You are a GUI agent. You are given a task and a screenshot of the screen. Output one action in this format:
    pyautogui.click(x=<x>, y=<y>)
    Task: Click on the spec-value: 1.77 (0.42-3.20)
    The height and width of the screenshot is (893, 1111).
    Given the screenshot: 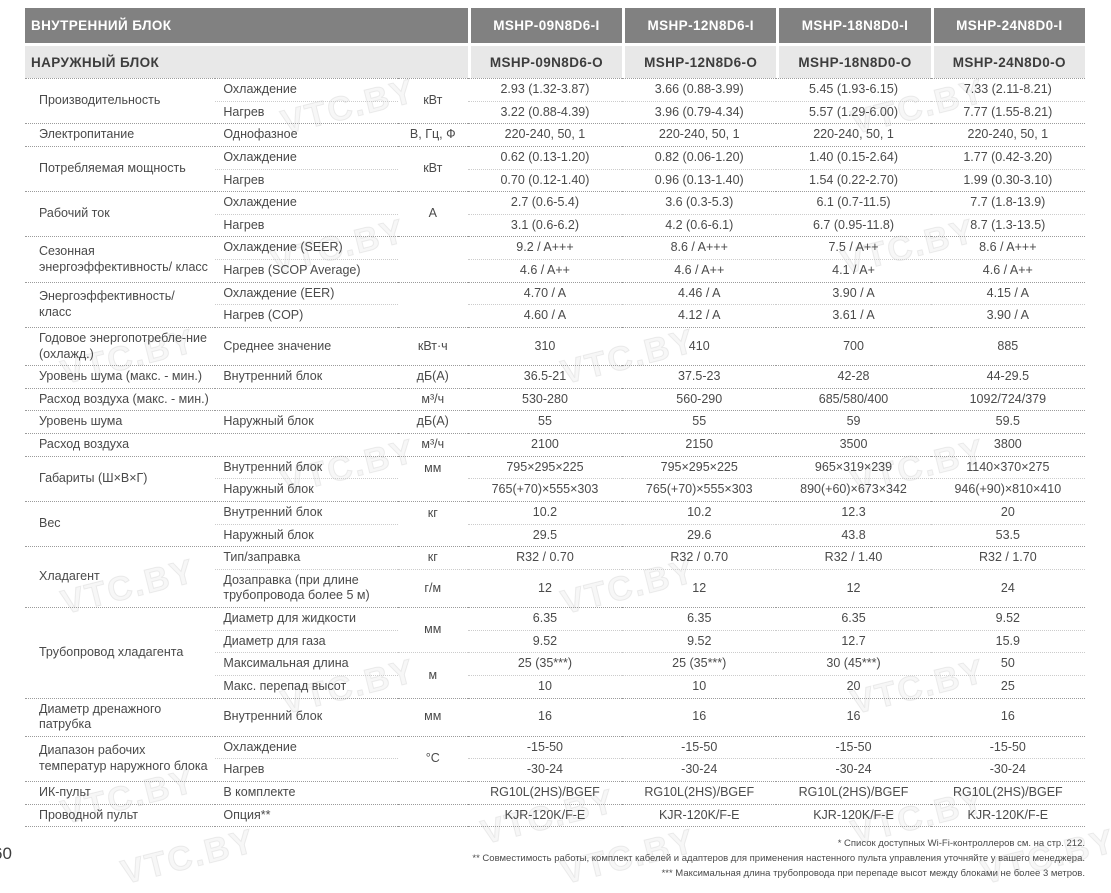 What is the action you would take?
    pyautogui.click(x=1007, y=157)
    